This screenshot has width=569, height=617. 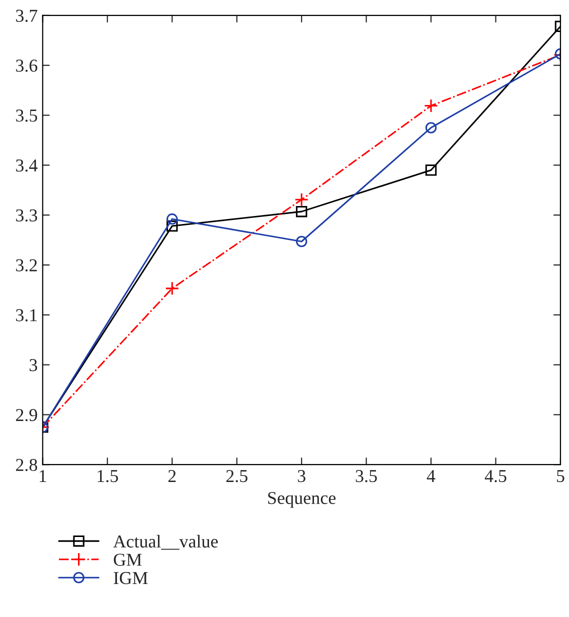 I want to click on x-tick-label: 1, so click(x=43, y=476).